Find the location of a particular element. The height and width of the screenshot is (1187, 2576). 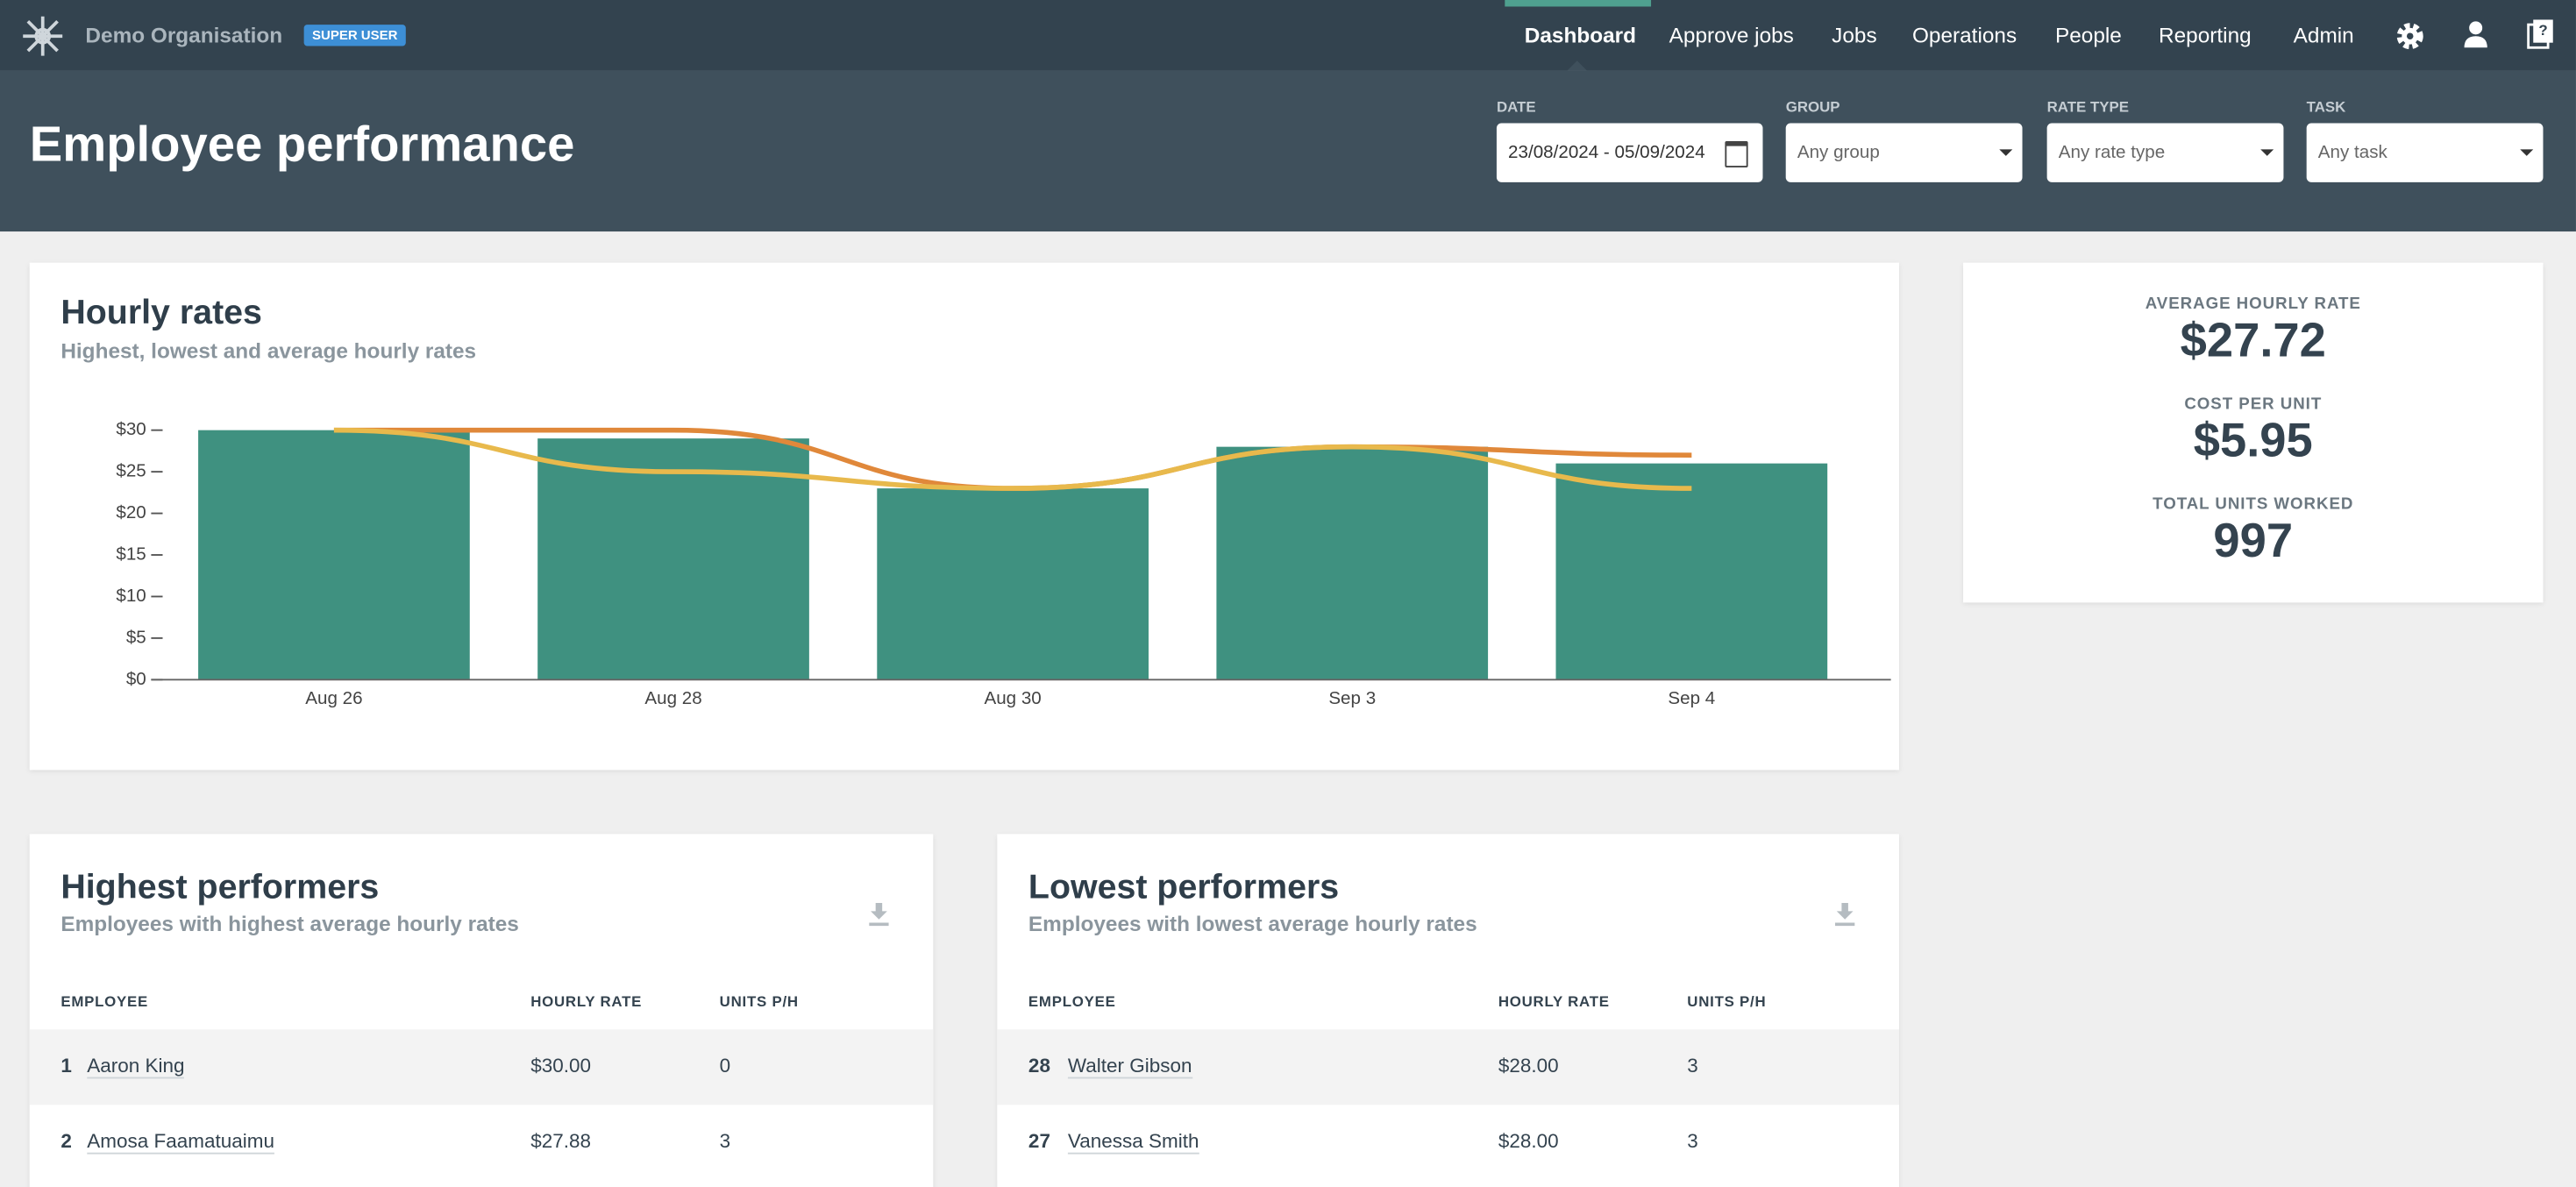

card-title: Lowest performers is located at coordinates (1183, 888).